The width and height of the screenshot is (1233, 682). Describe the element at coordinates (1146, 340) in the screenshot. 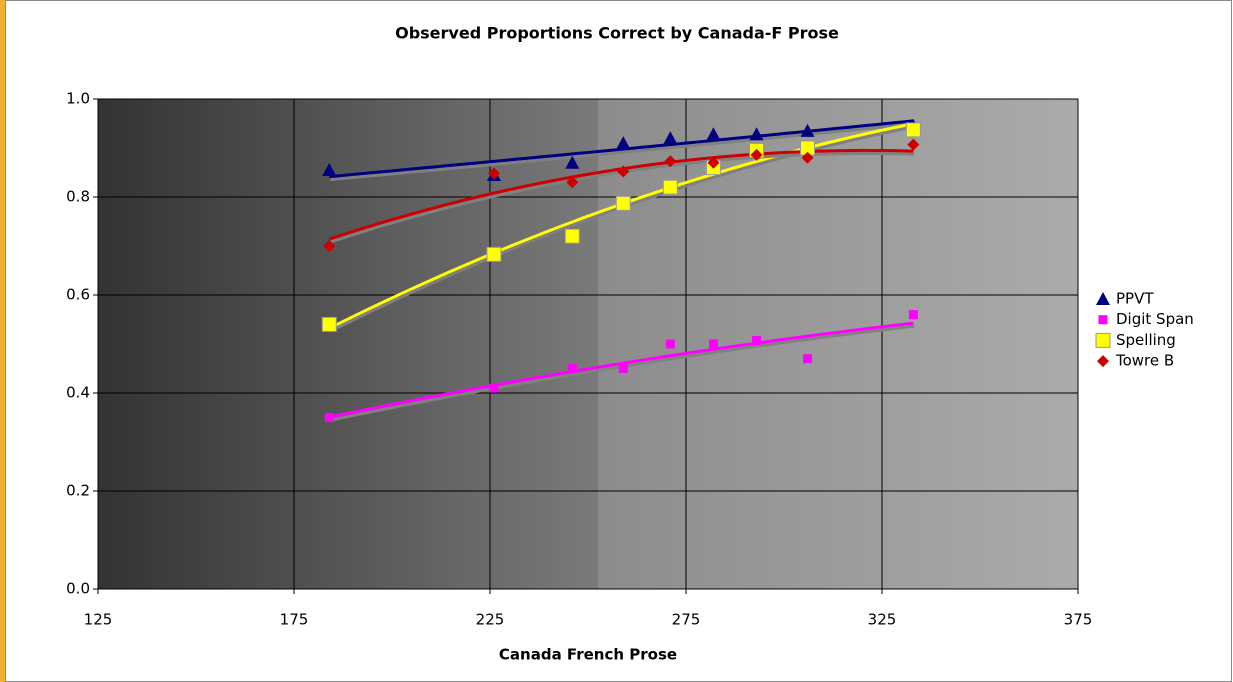

I see `legend-label: Spelling` at that location.